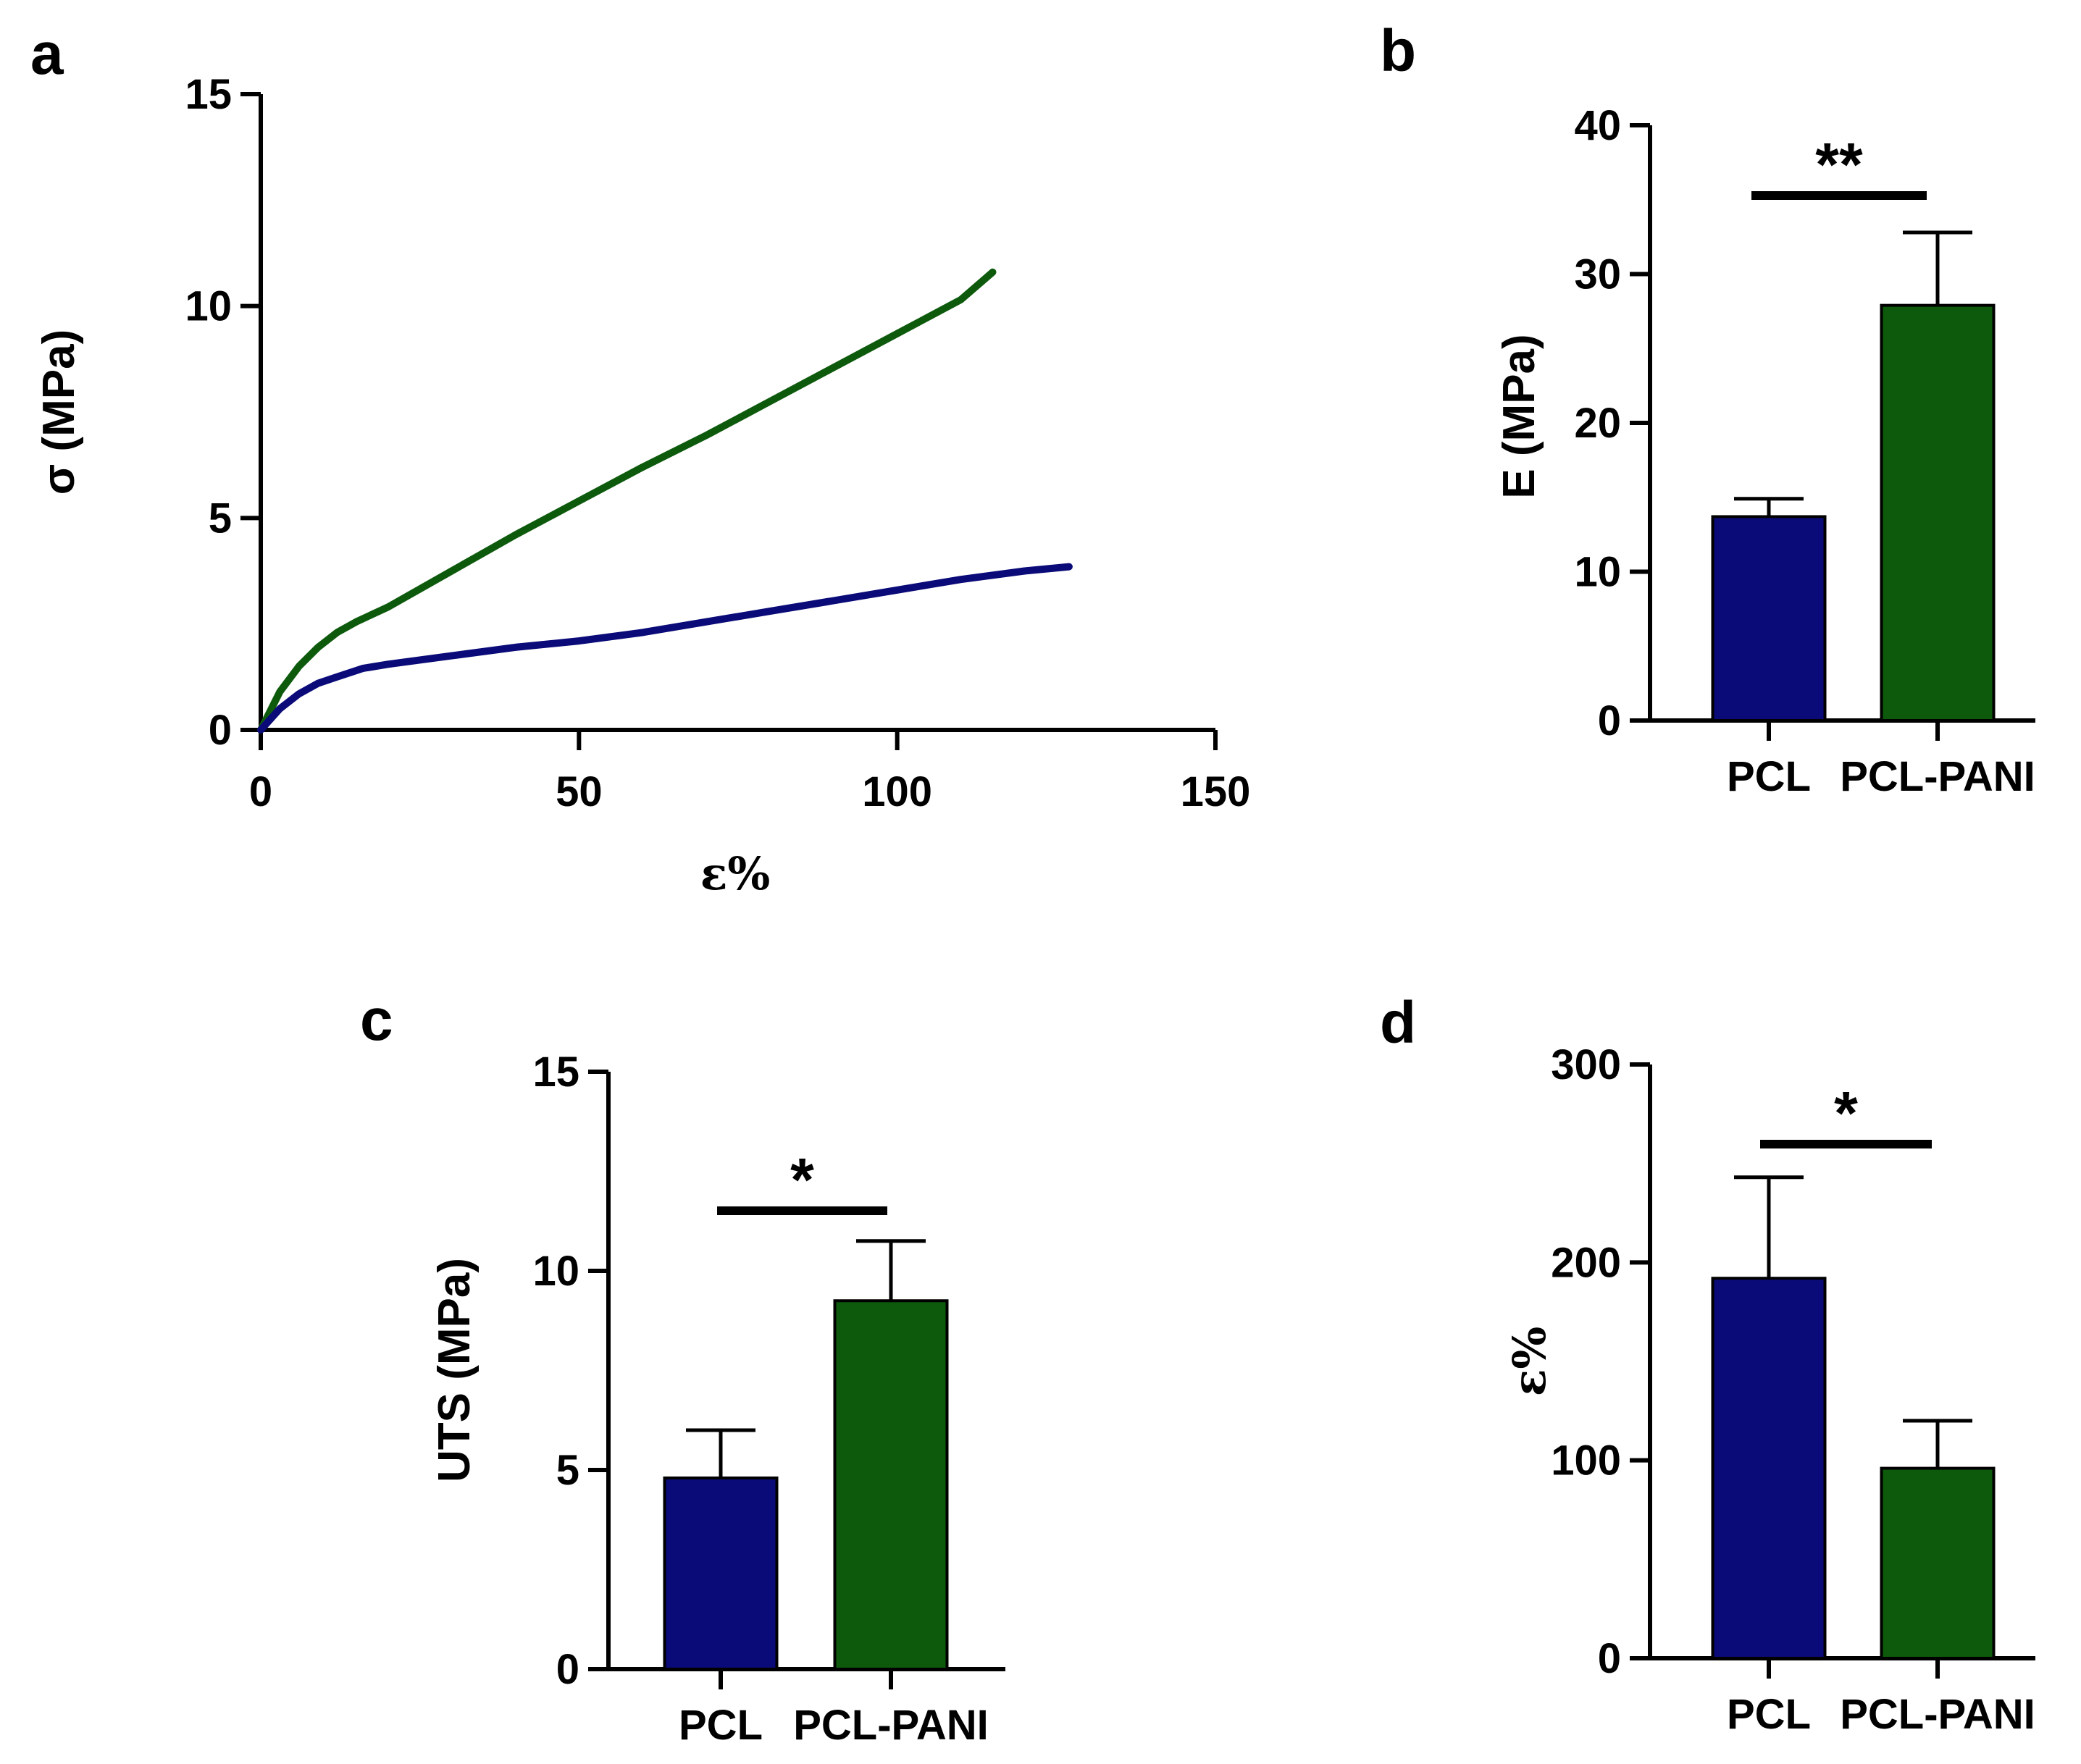  What do you see at coordinates (802, 1180) in the screenshot?
I see `panel-c-significance-label: *` at bounding box center [802, 1180].